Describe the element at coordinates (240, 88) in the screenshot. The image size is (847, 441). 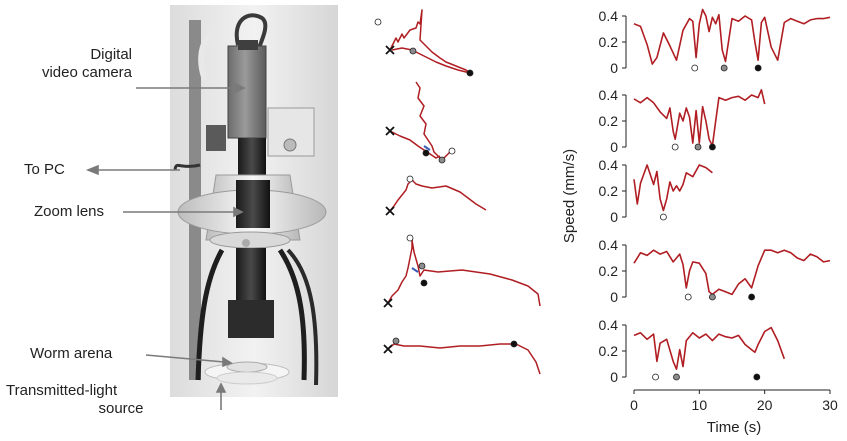
I see `camera-pointer-head` at that location.